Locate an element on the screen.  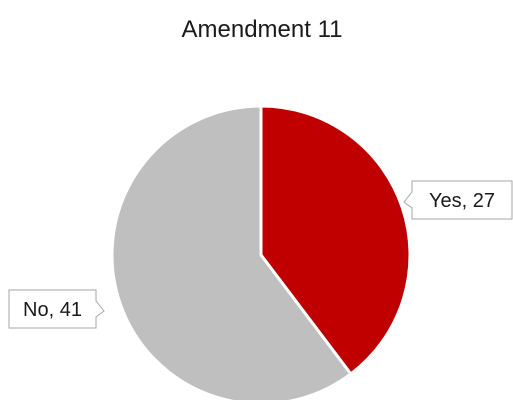
chart-title: Amendment 11 is located at coordinates (262, 29).